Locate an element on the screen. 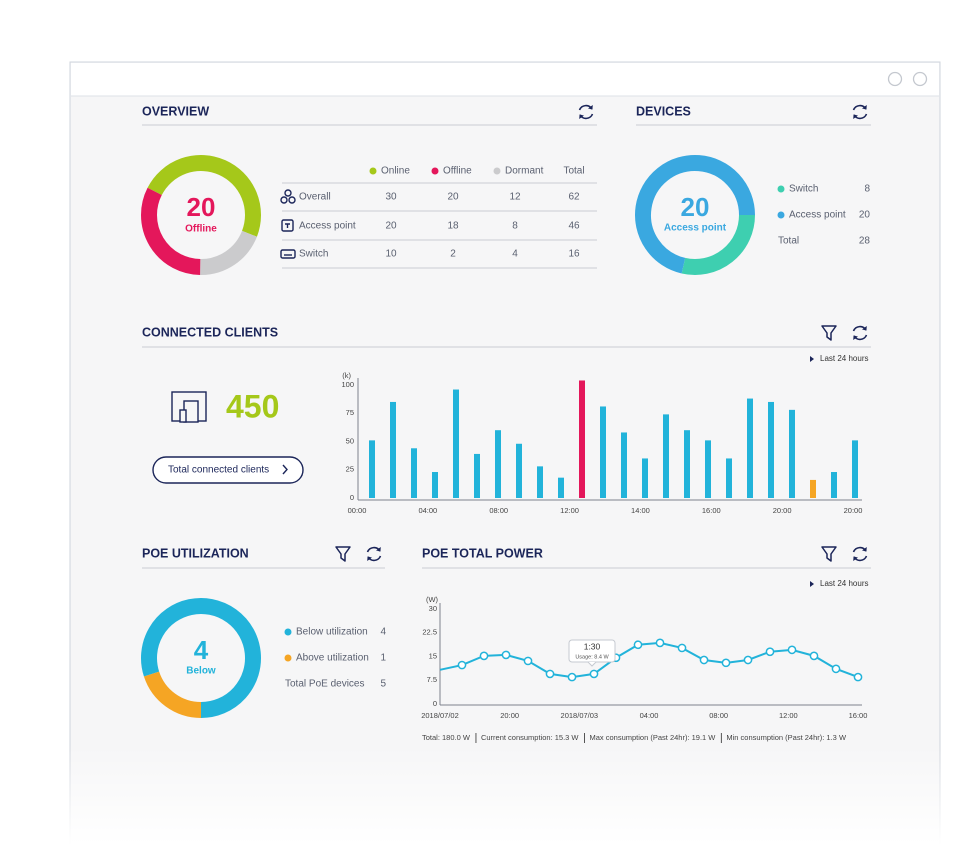 Image resolution: width=980 pixels, height=845 pixels. legend-label: Switch is located at coordinates (803, 189).